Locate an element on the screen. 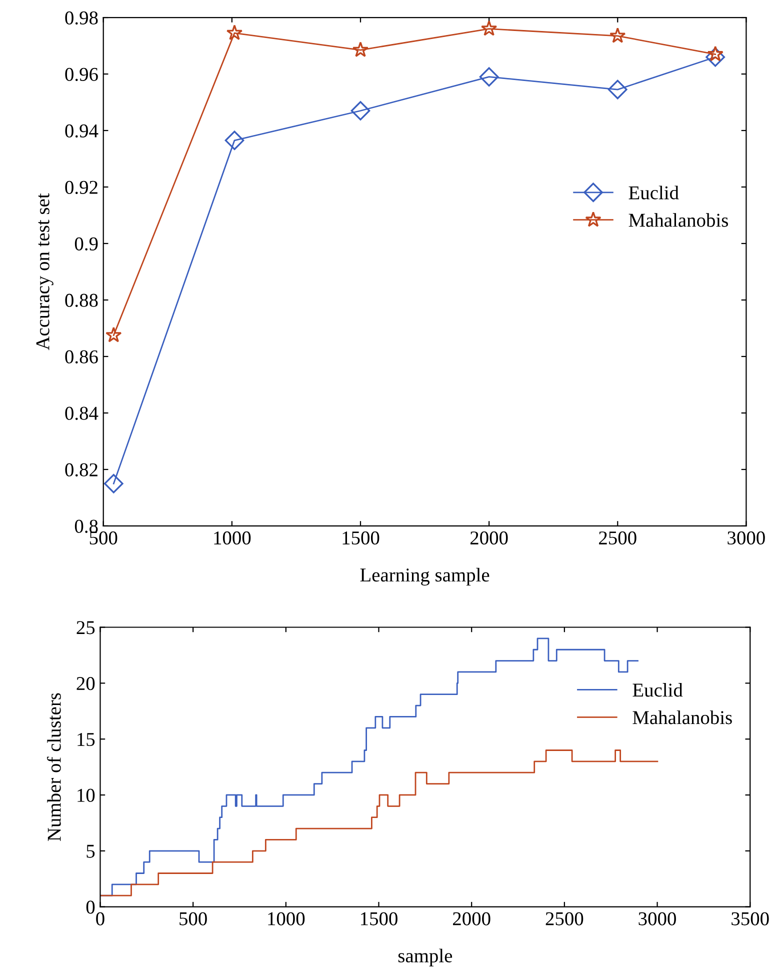  y-tick-label: 0.8 is located at coordinates (86, 526).